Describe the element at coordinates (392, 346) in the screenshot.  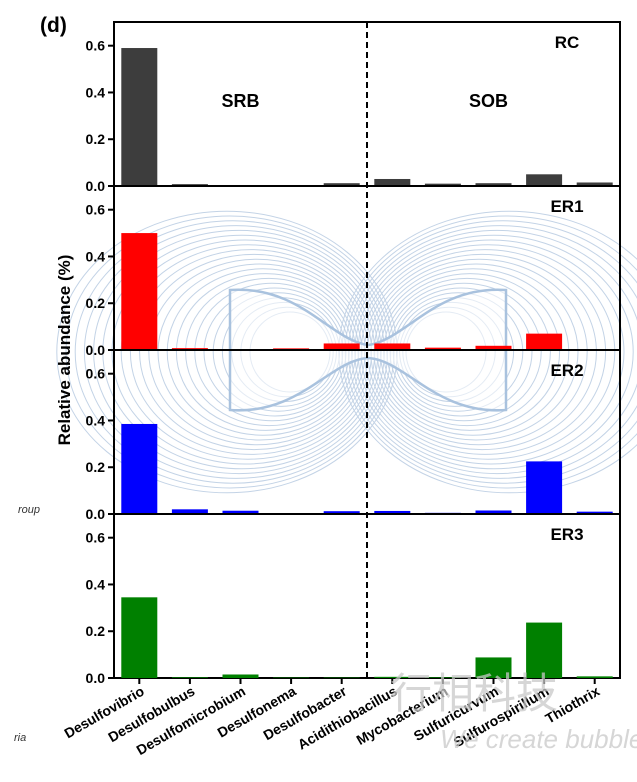
I see `bar-er1-acidithiobacillus` at that location.